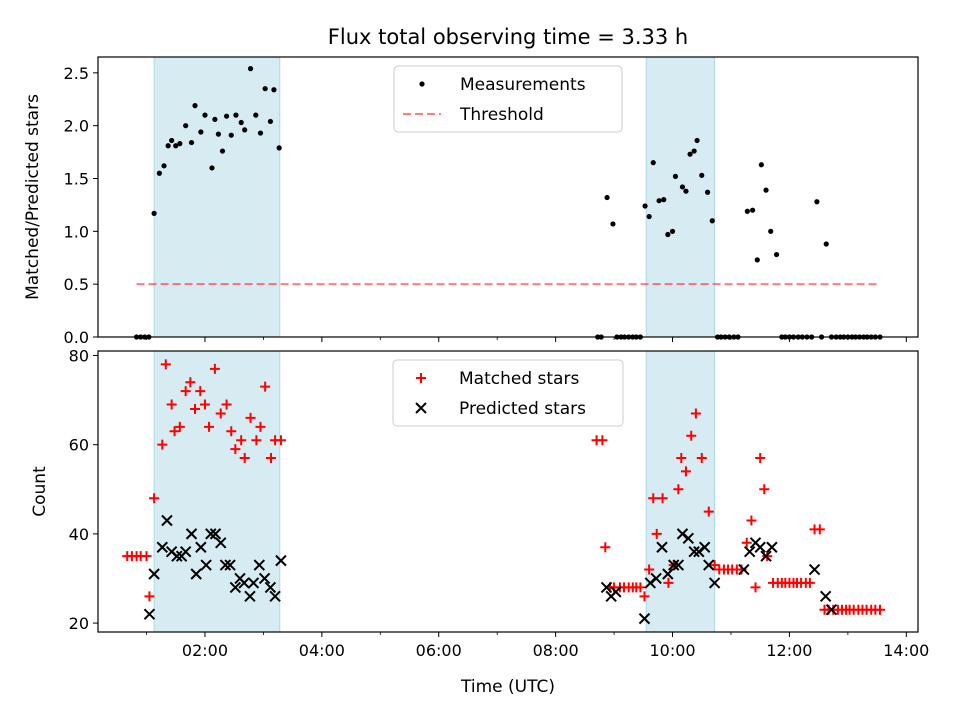  Describe the element at coordinates (76, 179) in the screenshot. I see `y-tick-label: 1.5` at that location.